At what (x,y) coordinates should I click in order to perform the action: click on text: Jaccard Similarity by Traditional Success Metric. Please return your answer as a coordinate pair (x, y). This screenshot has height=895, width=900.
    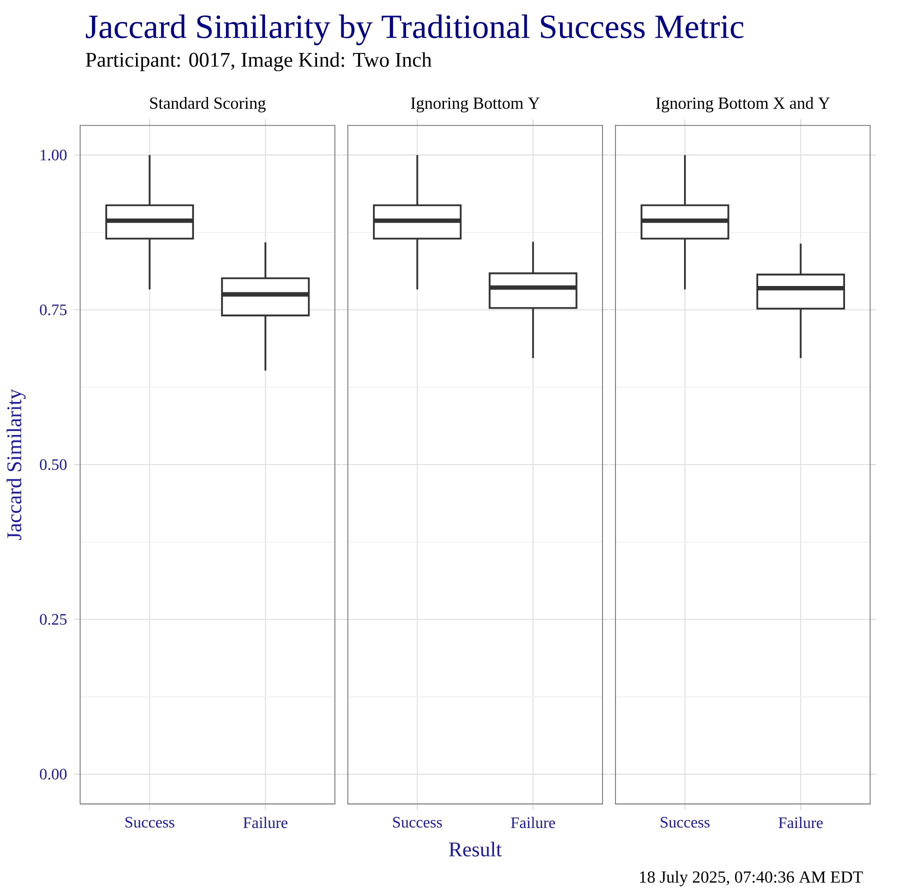
    Looking at the image, I should click on (415, 30).